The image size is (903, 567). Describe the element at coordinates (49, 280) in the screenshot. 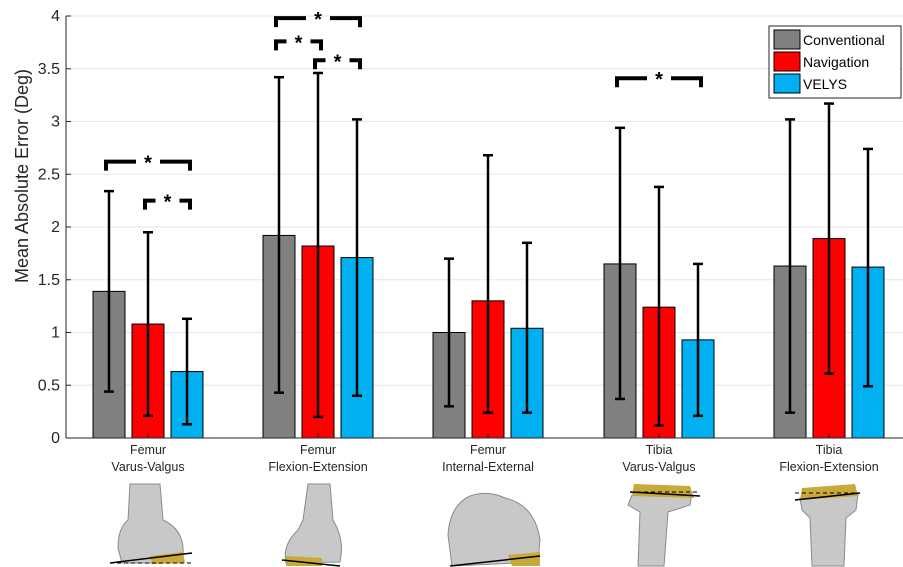

I see `y-tick-label: 1.5` at that location.